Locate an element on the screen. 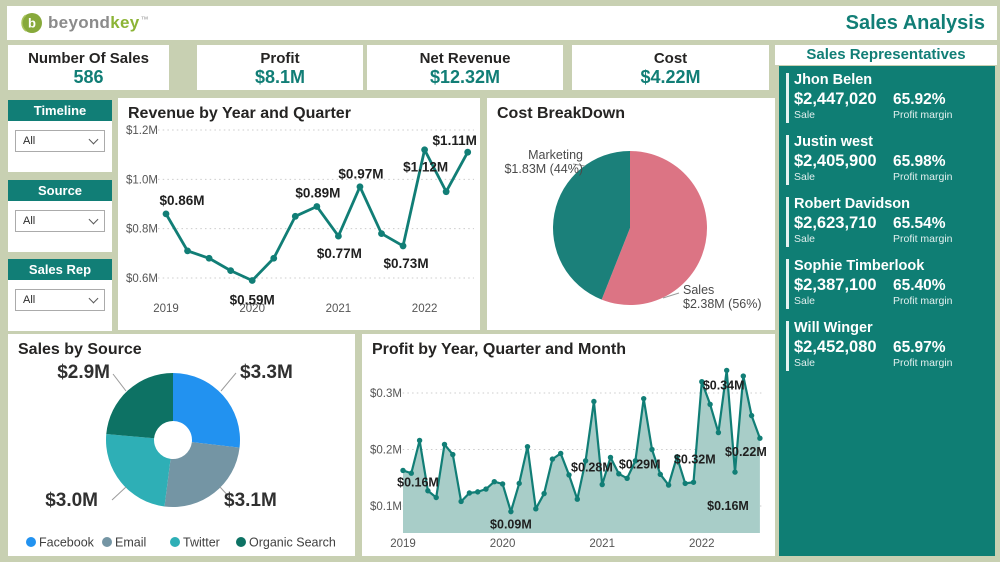 The image size is (1000, 562). pie-slice-marketing is located at coordinates (591, 225).